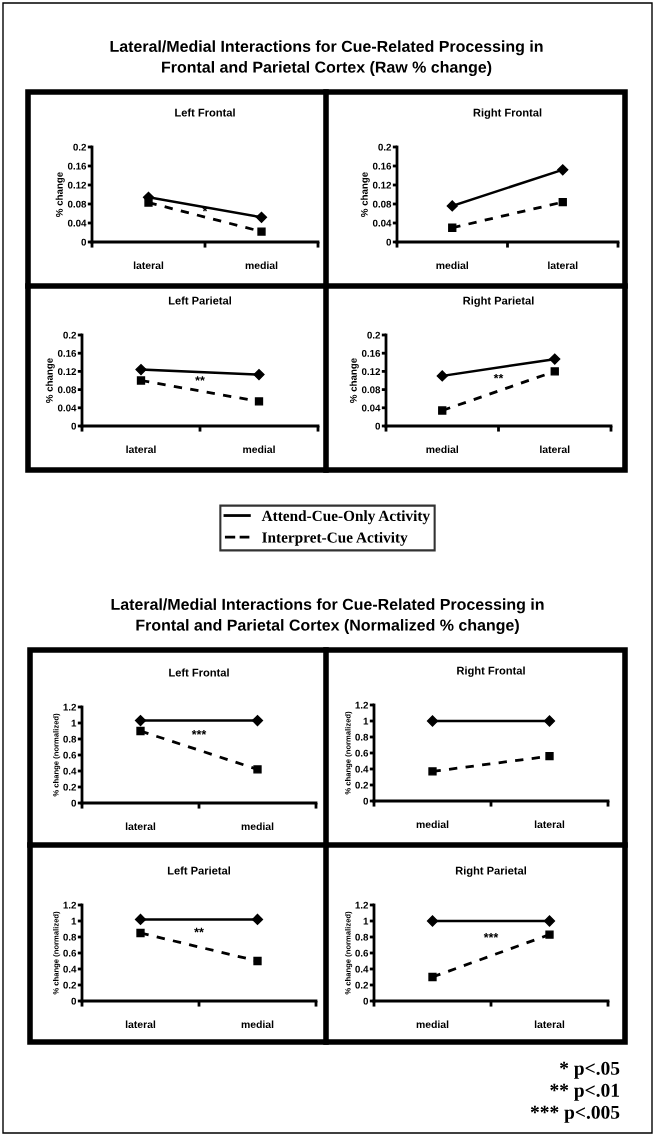  What do you see at coordinates (345, 517) in the screenshot?
I see `legend-label: Attend-Cue-Only Activity` at bounding box center [345, 517].